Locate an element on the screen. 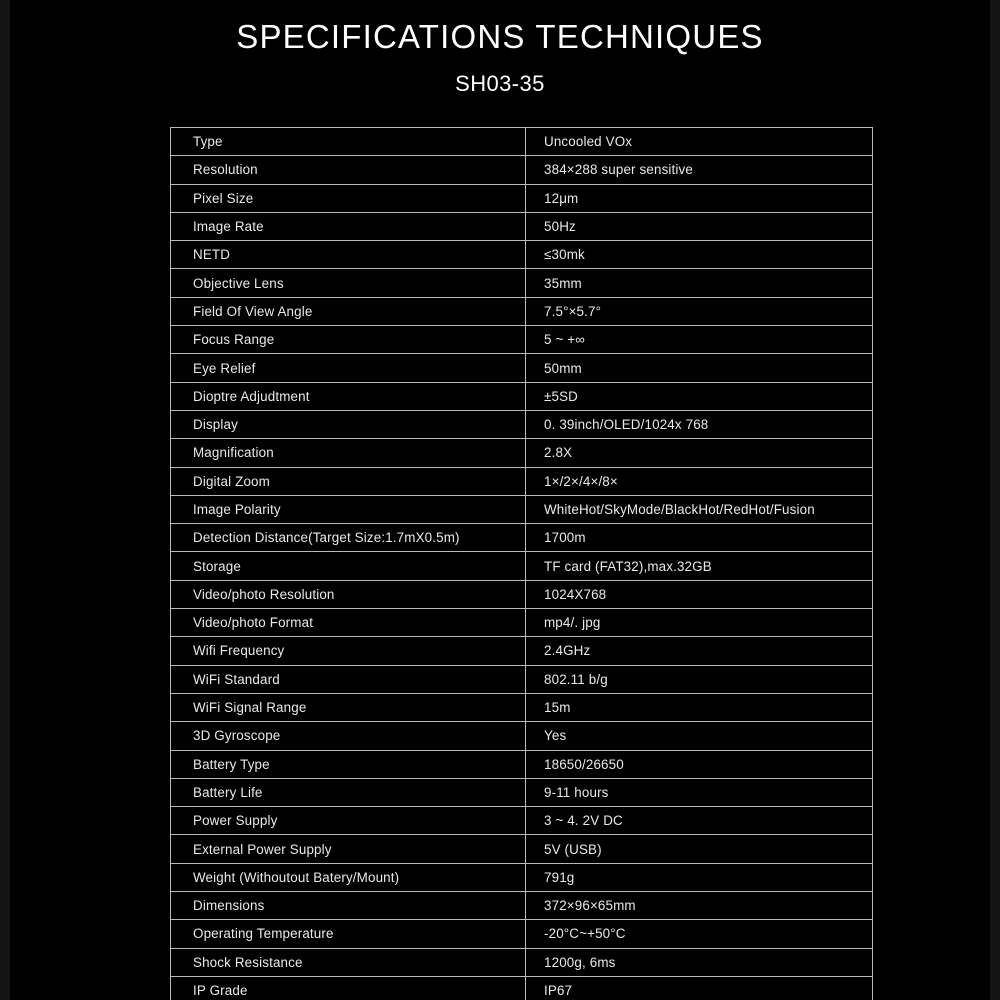 Image resolution: width=1000 pixels, height=1000 pixels. table-row: Magnification 2.8X is located at coordinates (521, 453).